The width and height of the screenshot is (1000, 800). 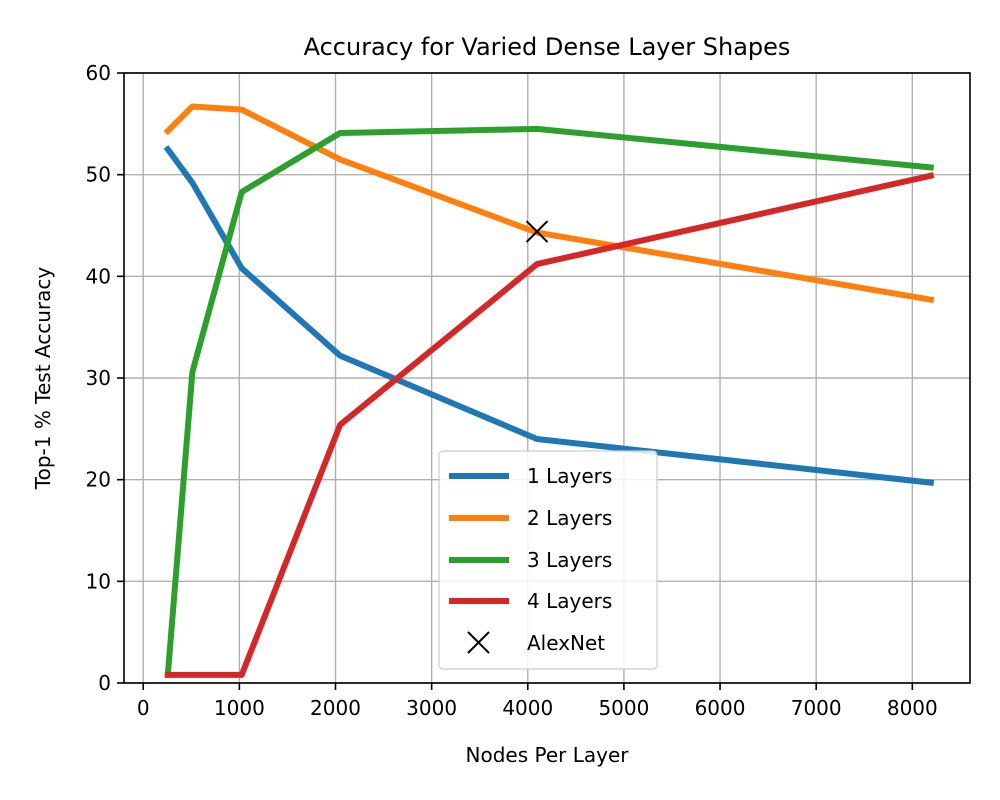 What do you see at coordinates (527, 708) in the screenshot?
I see `x-tick-label: 4000` at bounding box center [527, 708].